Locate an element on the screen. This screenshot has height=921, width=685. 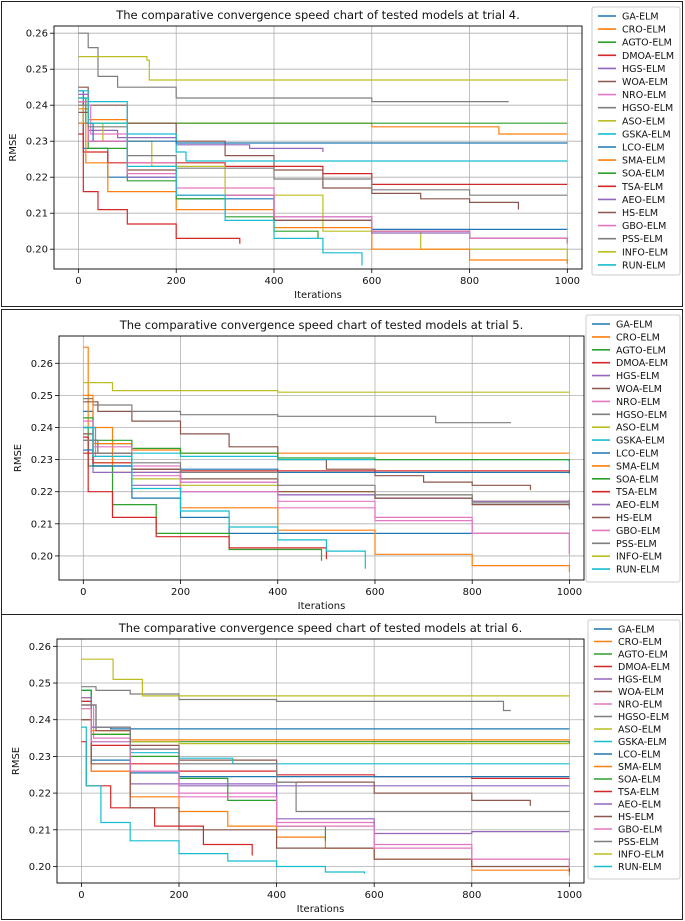
chart-0-legend-label-lco-elm: LCO-ELM is located at coordinates (643, 148).